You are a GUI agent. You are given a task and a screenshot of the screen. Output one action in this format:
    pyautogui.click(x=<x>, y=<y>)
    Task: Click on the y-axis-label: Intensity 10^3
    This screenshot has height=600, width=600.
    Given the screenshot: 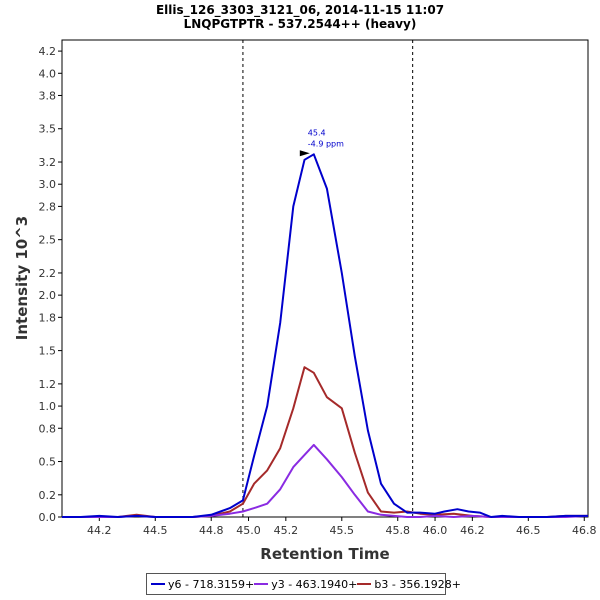 What is the action you would take?
    pyautogui.click(x=22, y=278)
    